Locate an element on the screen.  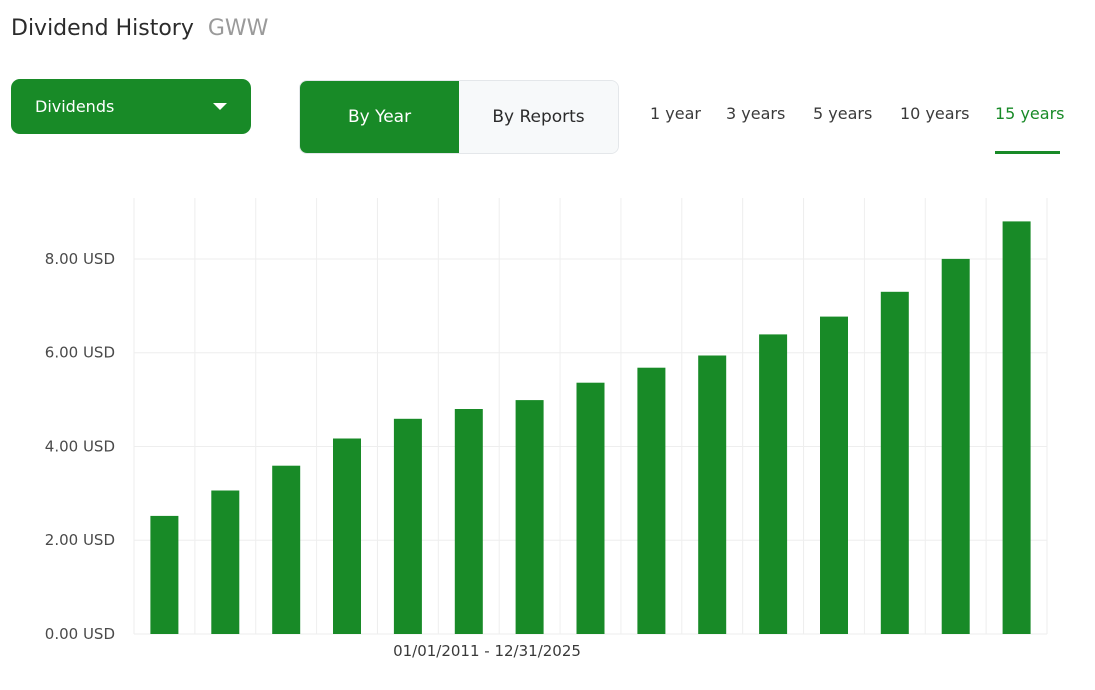
page-title-row: Dividend History GWW is located at coordinates (139, 28).